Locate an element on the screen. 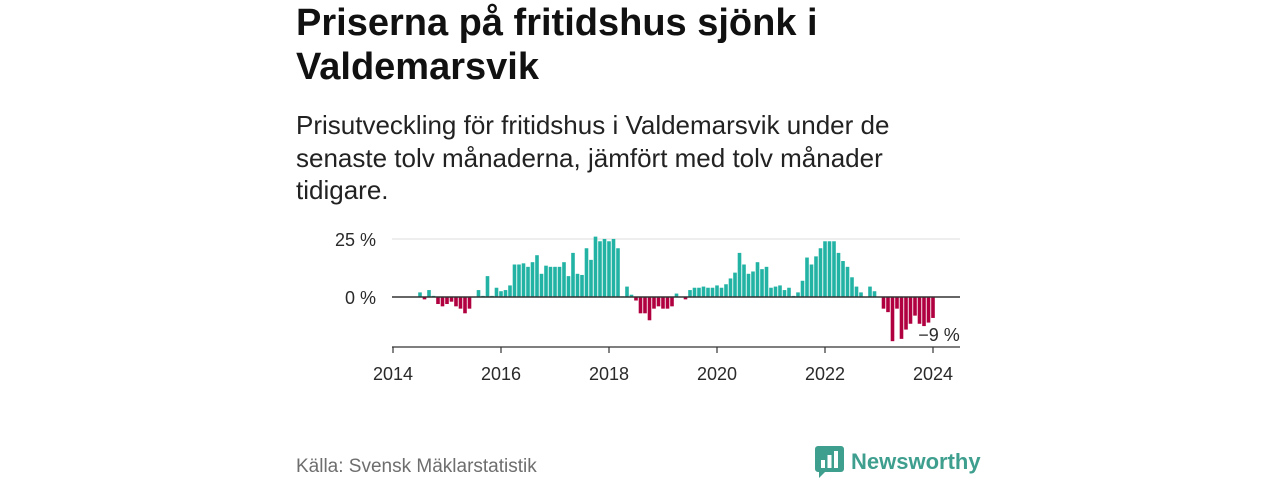  x-tick-label: 2018 is located at coordinates (609, 374).